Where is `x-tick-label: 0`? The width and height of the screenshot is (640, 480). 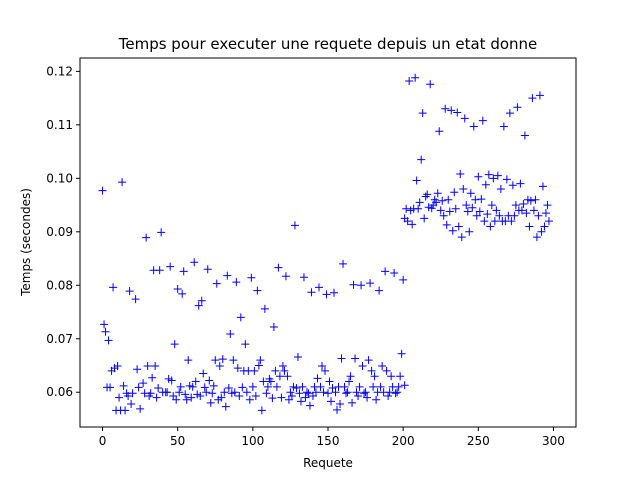
x-tick-label: 0 is located at coordinates (103, 441).